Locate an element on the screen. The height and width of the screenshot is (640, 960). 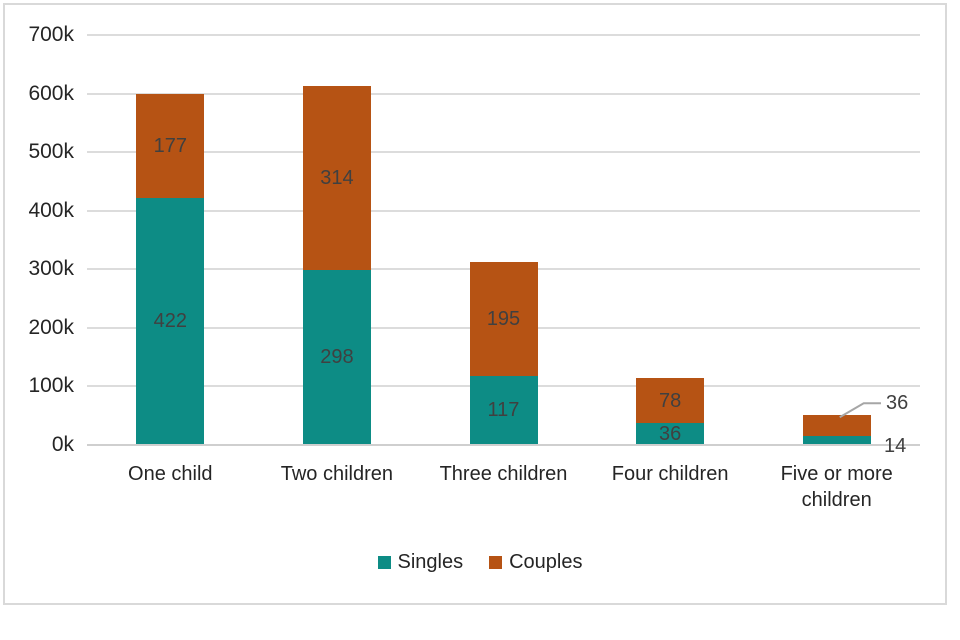
y-axis-tick-label: 0k is located at coordinates (62, 444).